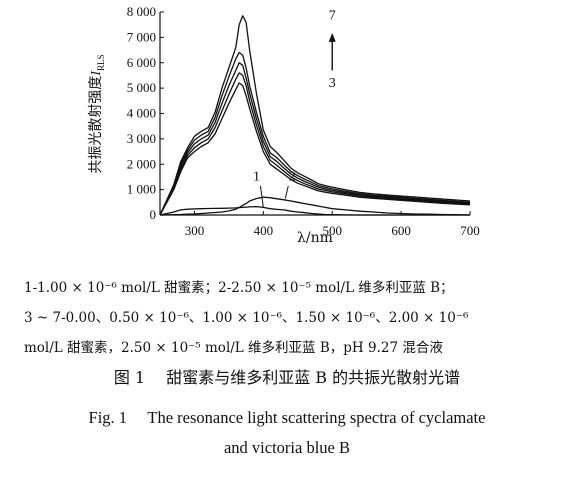 The width and height of the screenshot is (574, 482). Describe the element at coordinates (294, 108) in the screenshot. I see `curve-annotations: 1 2 7 3` at that location.